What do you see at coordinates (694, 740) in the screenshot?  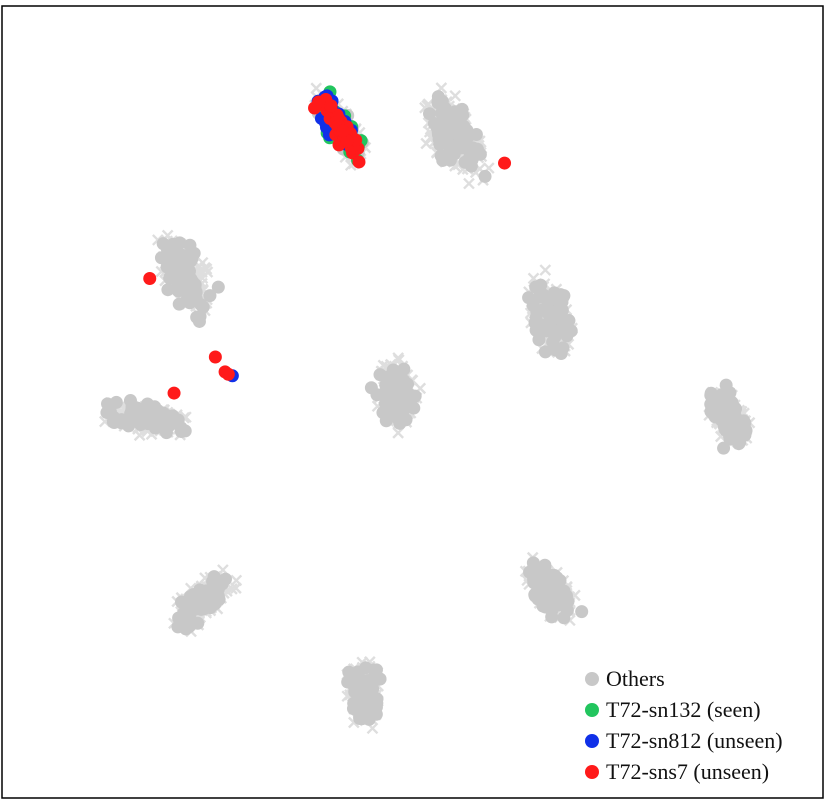 I see `legend-label: T72-sn812 (unseen)` at bounding box center [694, 740].